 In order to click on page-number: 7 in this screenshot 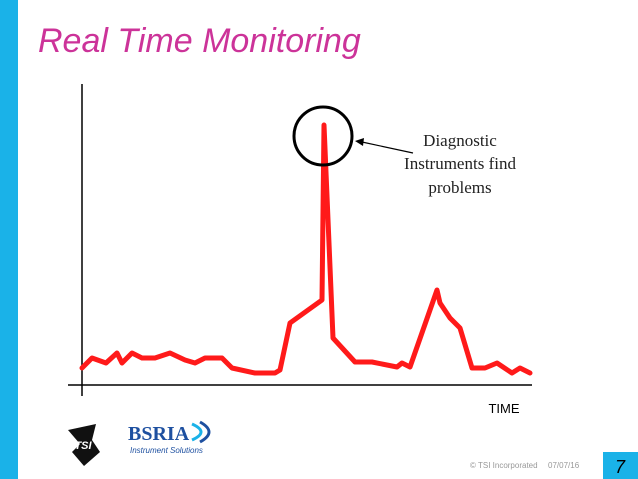, I will do `click(620, 467)`.